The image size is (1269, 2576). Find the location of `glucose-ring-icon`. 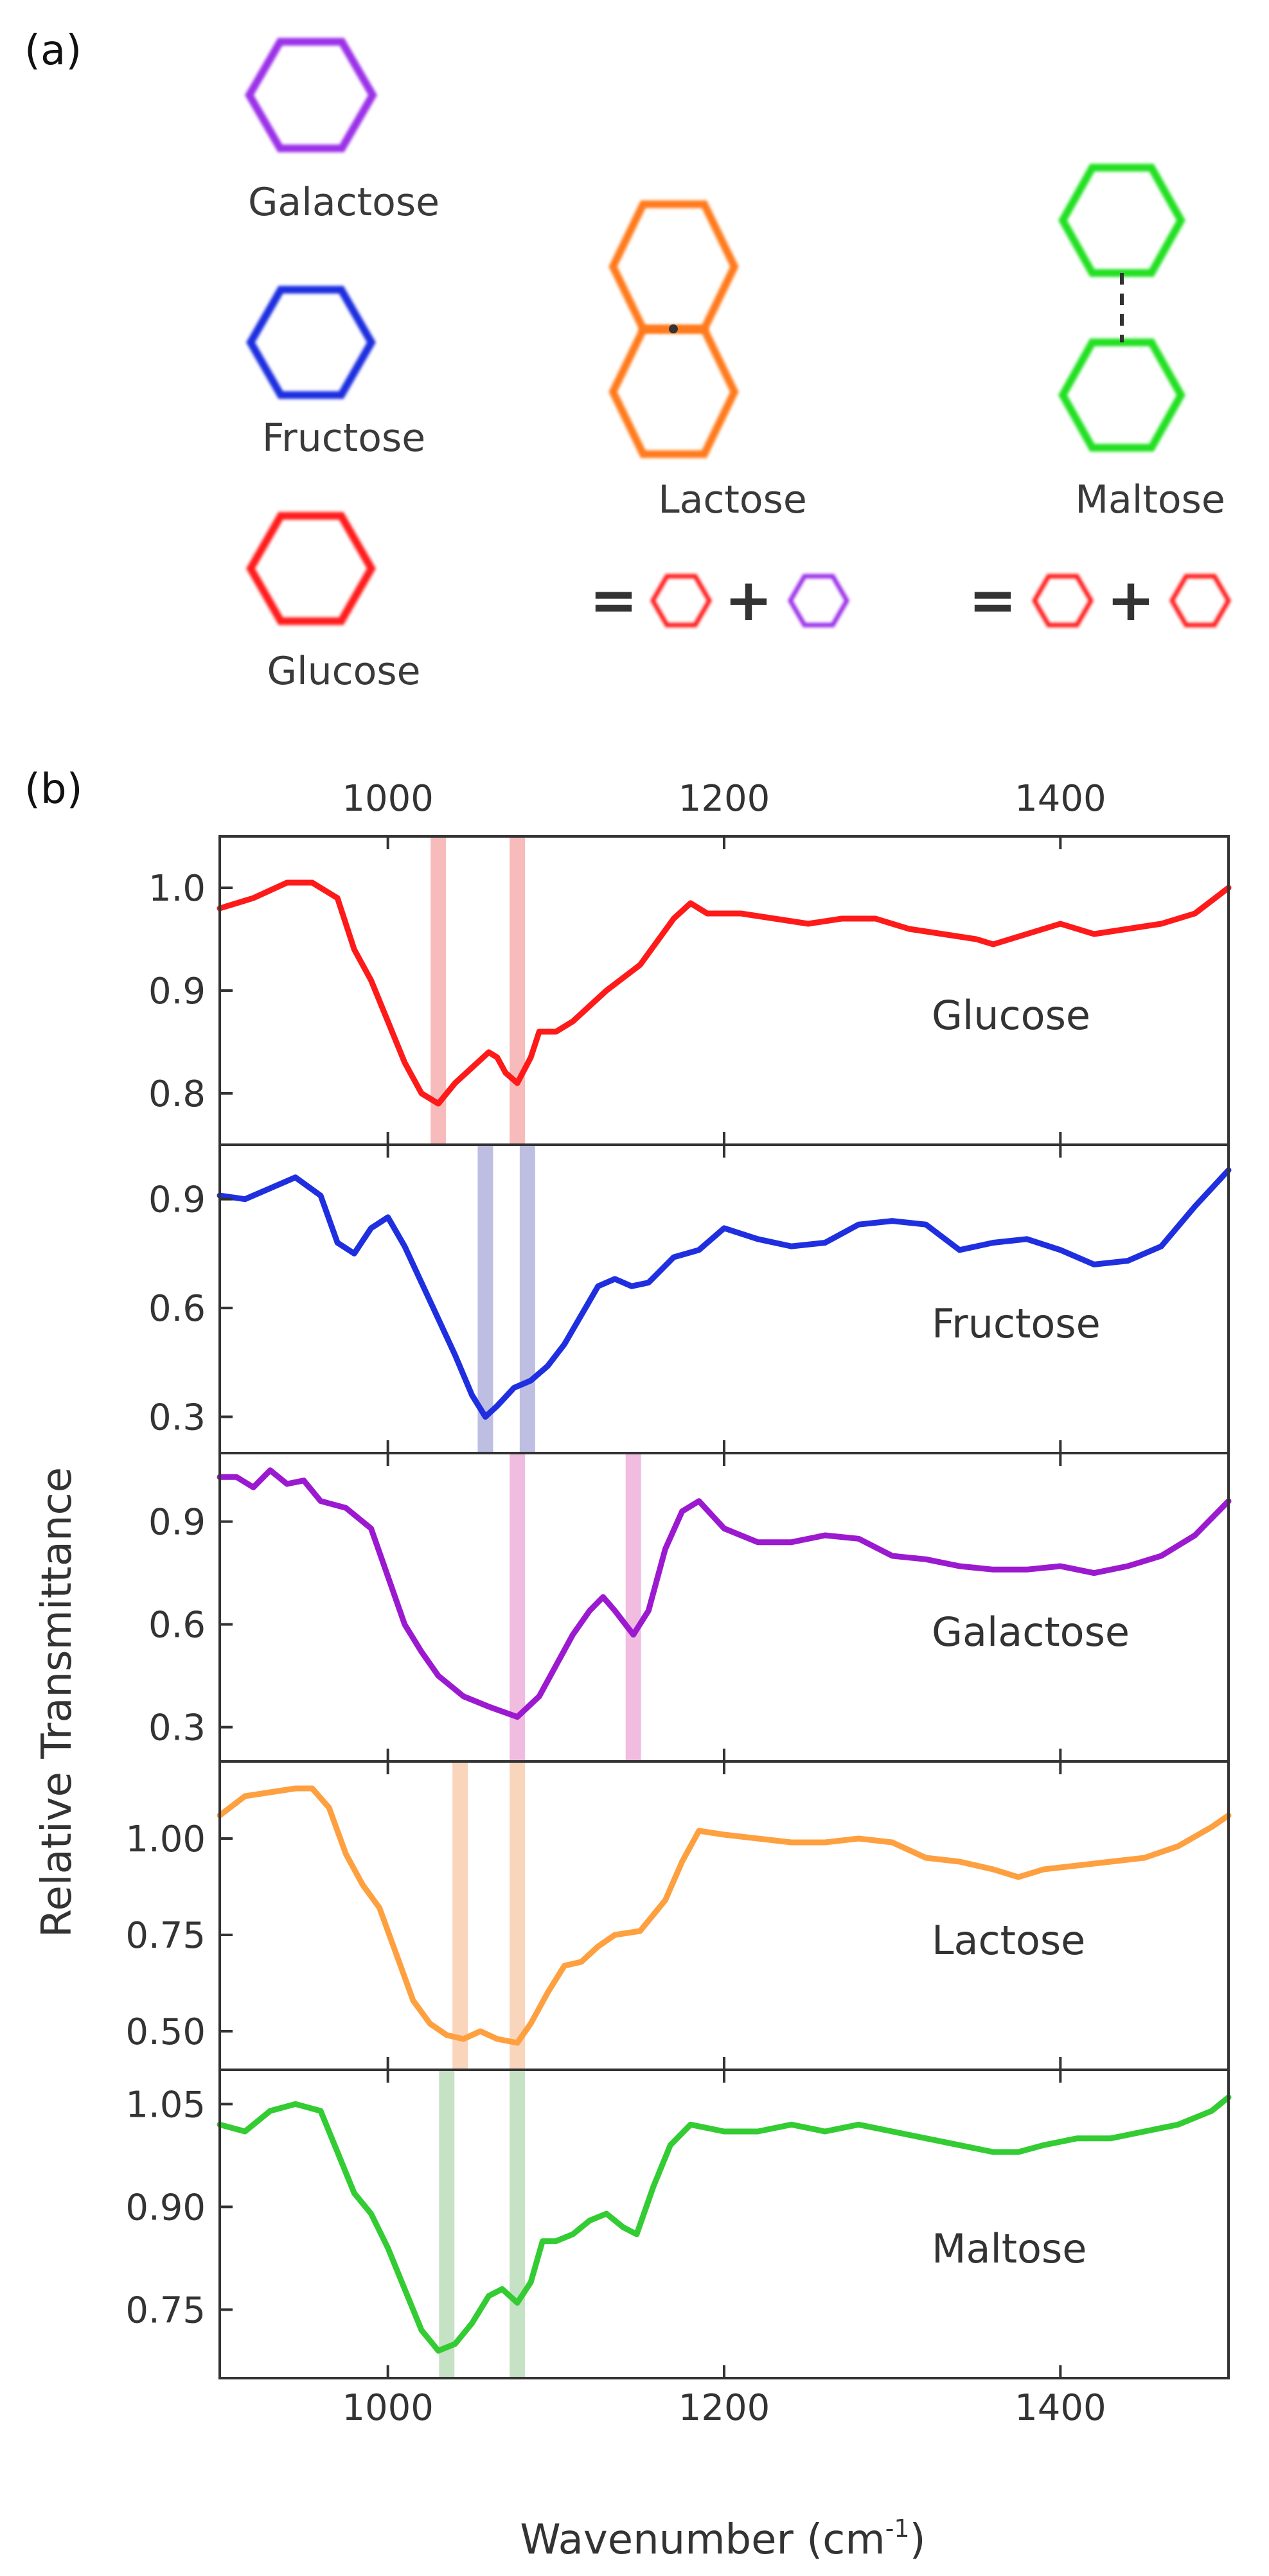

glucose-ring-icon is located at coordinates (311, 568).